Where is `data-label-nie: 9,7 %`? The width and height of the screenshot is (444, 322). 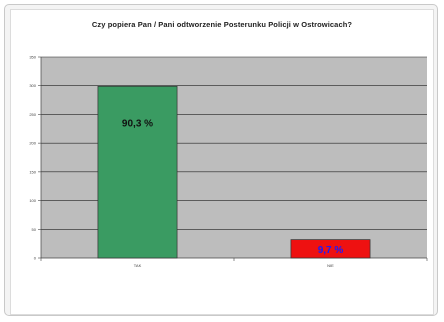
data-label-nie: 9,7 % is located at coordinates (331, 250).